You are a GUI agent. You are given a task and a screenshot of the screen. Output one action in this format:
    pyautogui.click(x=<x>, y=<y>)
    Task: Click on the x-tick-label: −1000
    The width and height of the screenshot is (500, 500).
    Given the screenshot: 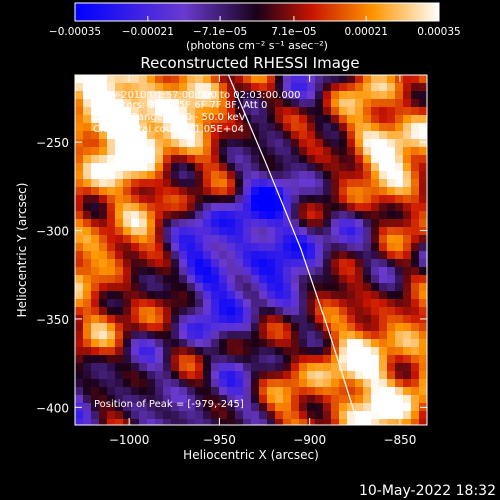 What is the action you would take?
    pyautogui.click(x=129, y=440)
    